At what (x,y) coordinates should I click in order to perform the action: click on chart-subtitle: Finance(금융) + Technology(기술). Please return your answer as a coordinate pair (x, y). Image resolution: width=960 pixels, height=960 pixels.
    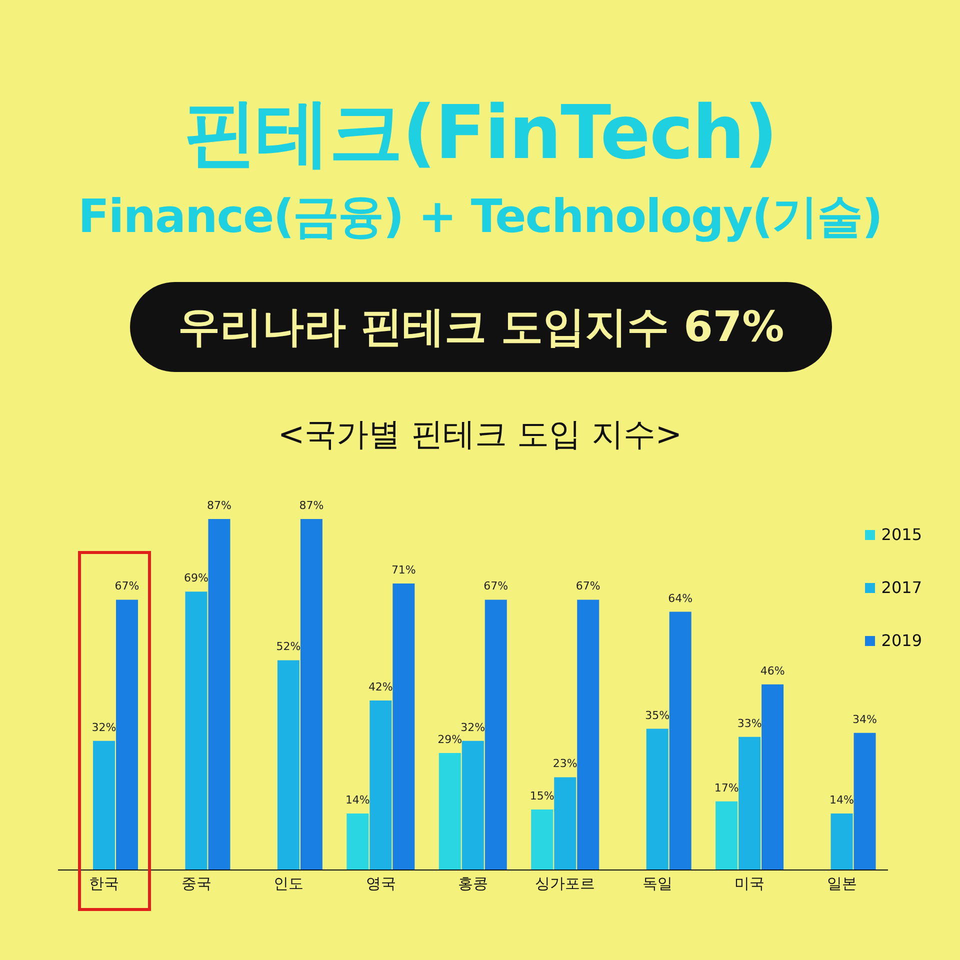
    Looking at the image, I should click on (480, 216).